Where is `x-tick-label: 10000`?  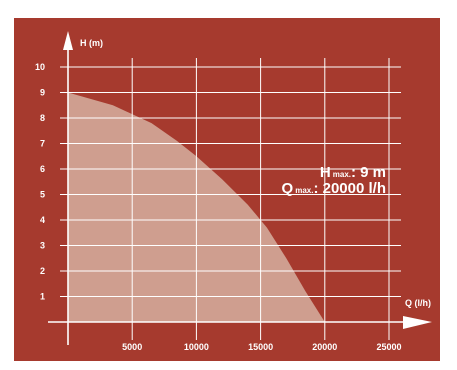
x-tick-label: 10000 is located at coordinates (196, 347).